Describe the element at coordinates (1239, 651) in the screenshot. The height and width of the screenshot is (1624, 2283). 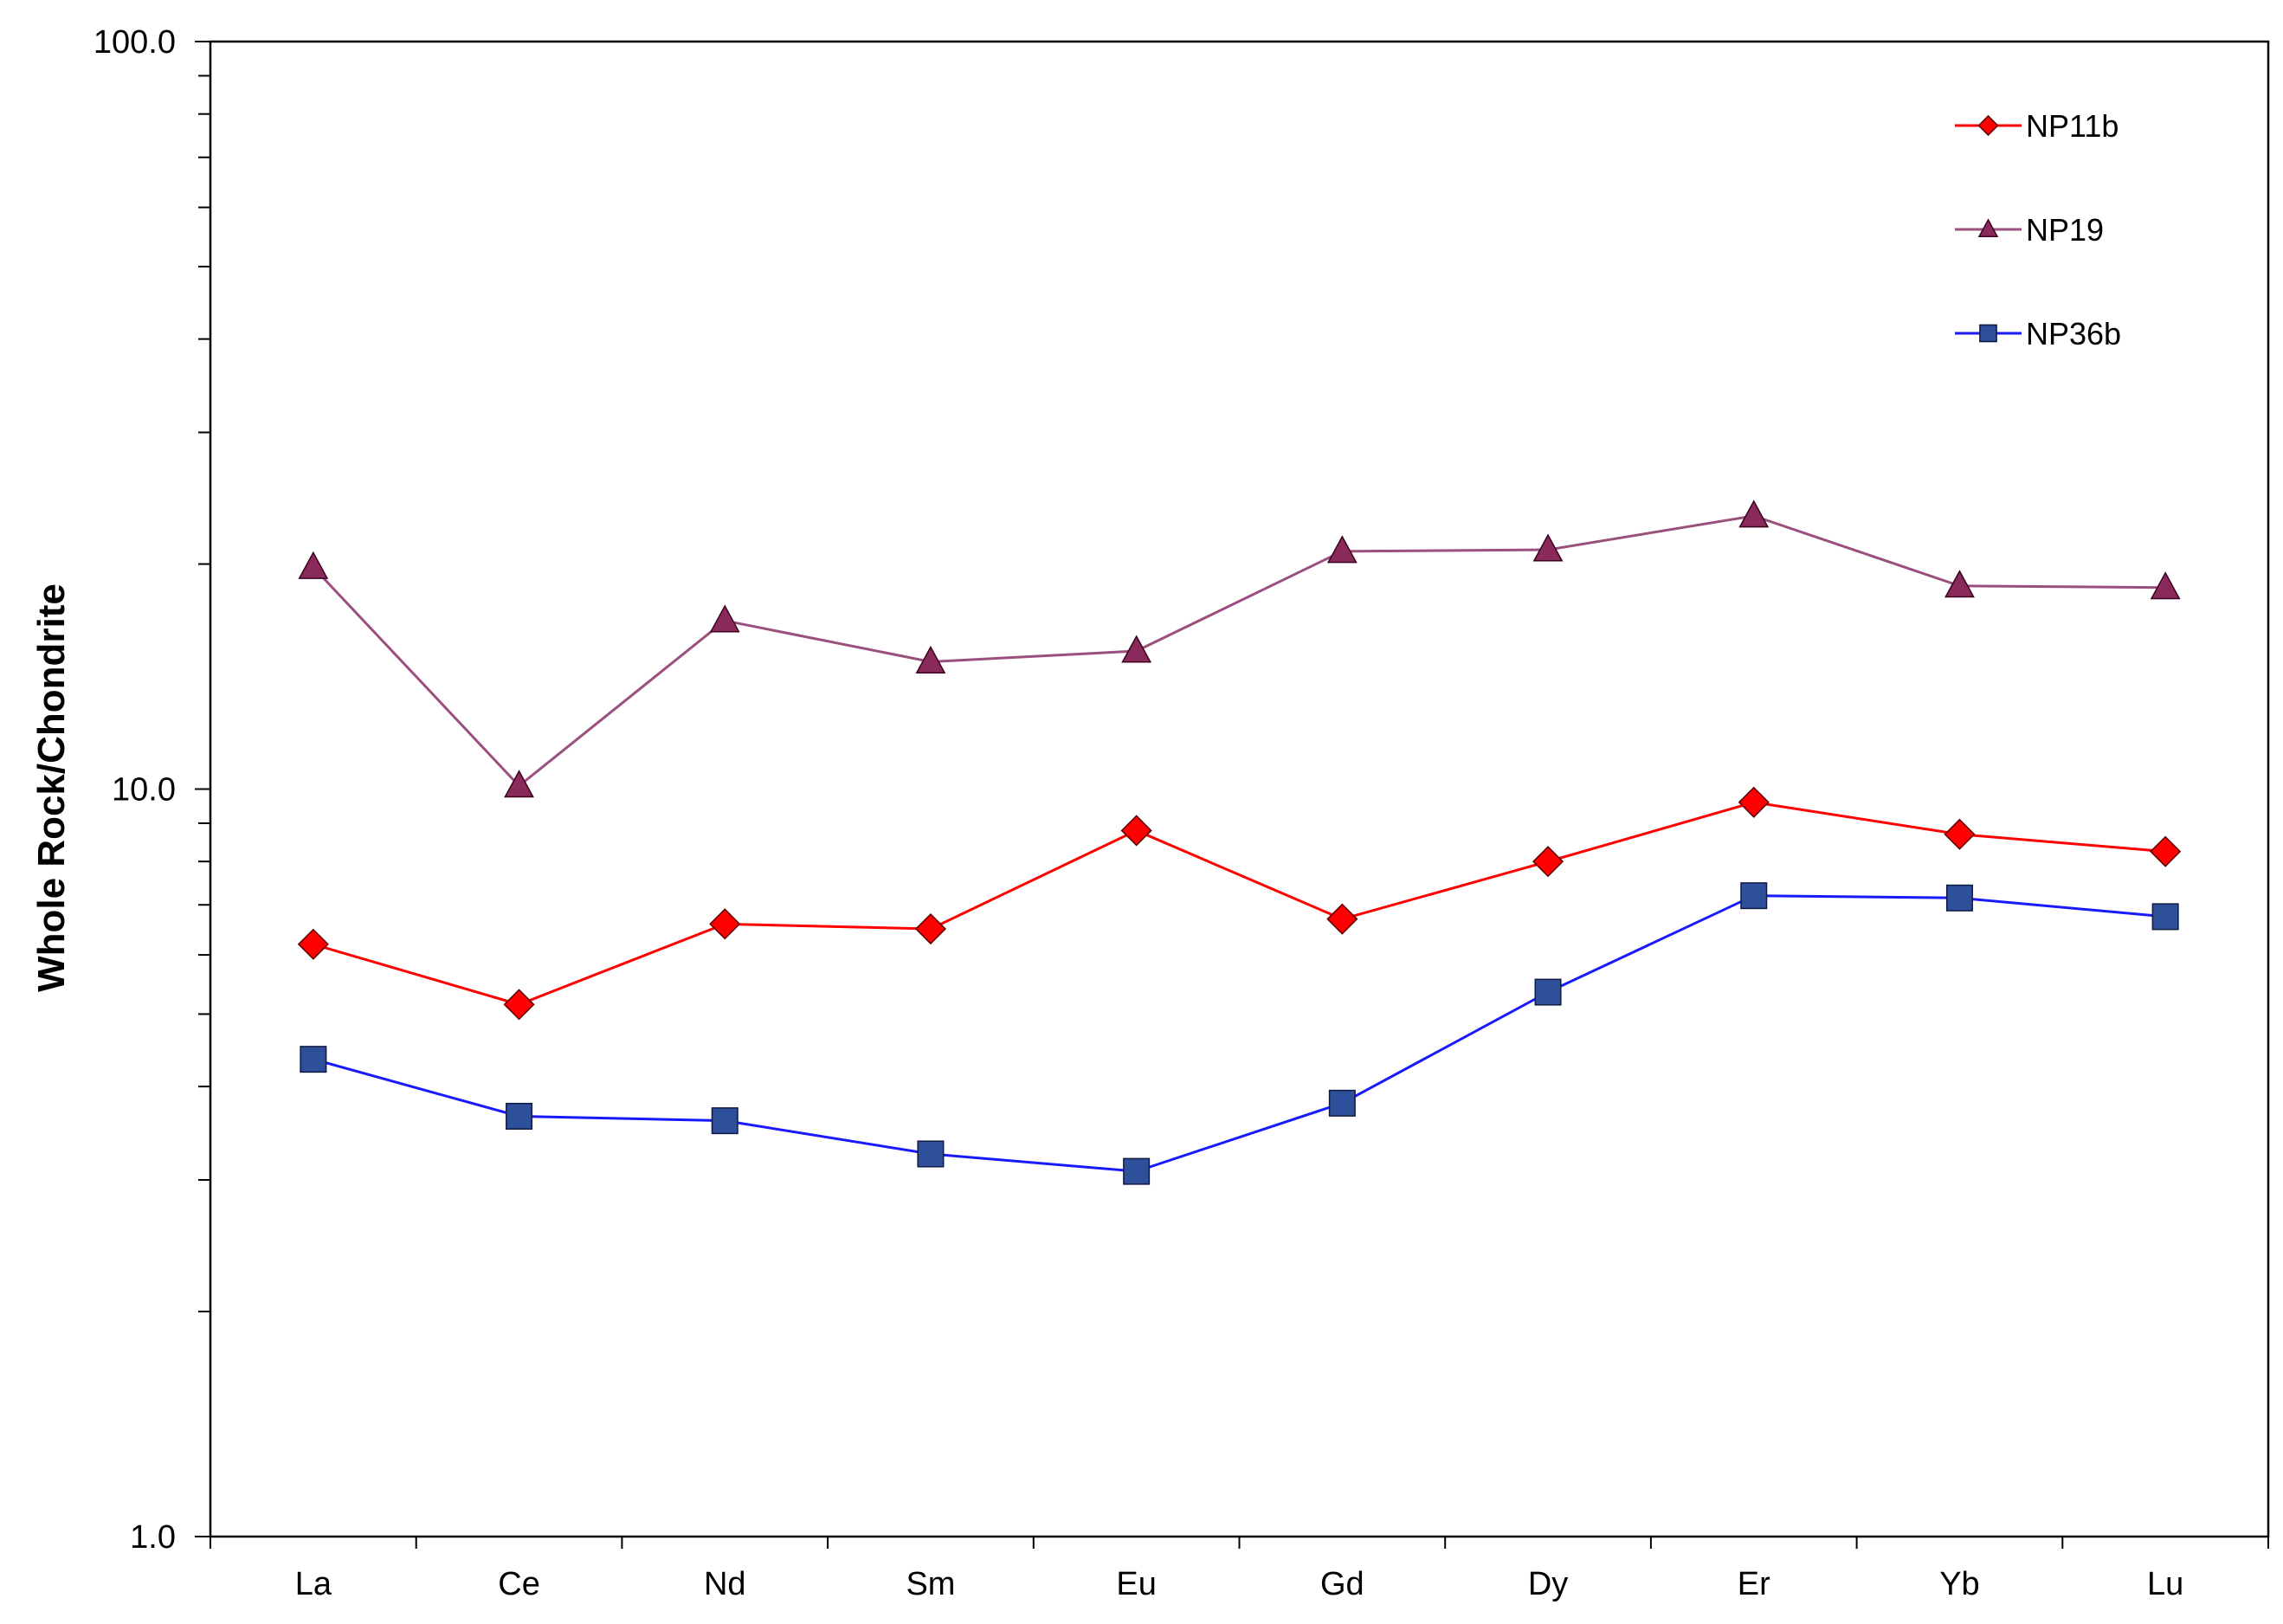
I see `series-line-np19` at that location.